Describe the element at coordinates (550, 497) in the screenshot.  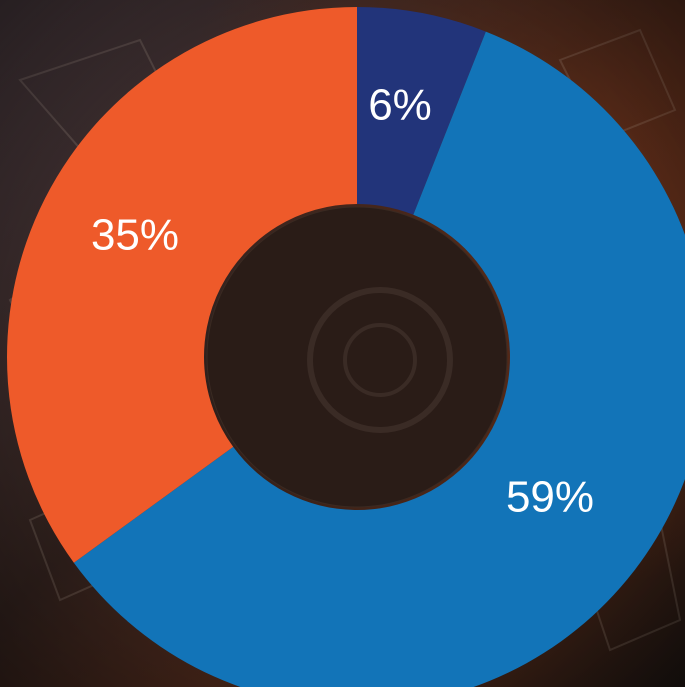
I see `slice-label-2: 59%` at that location.